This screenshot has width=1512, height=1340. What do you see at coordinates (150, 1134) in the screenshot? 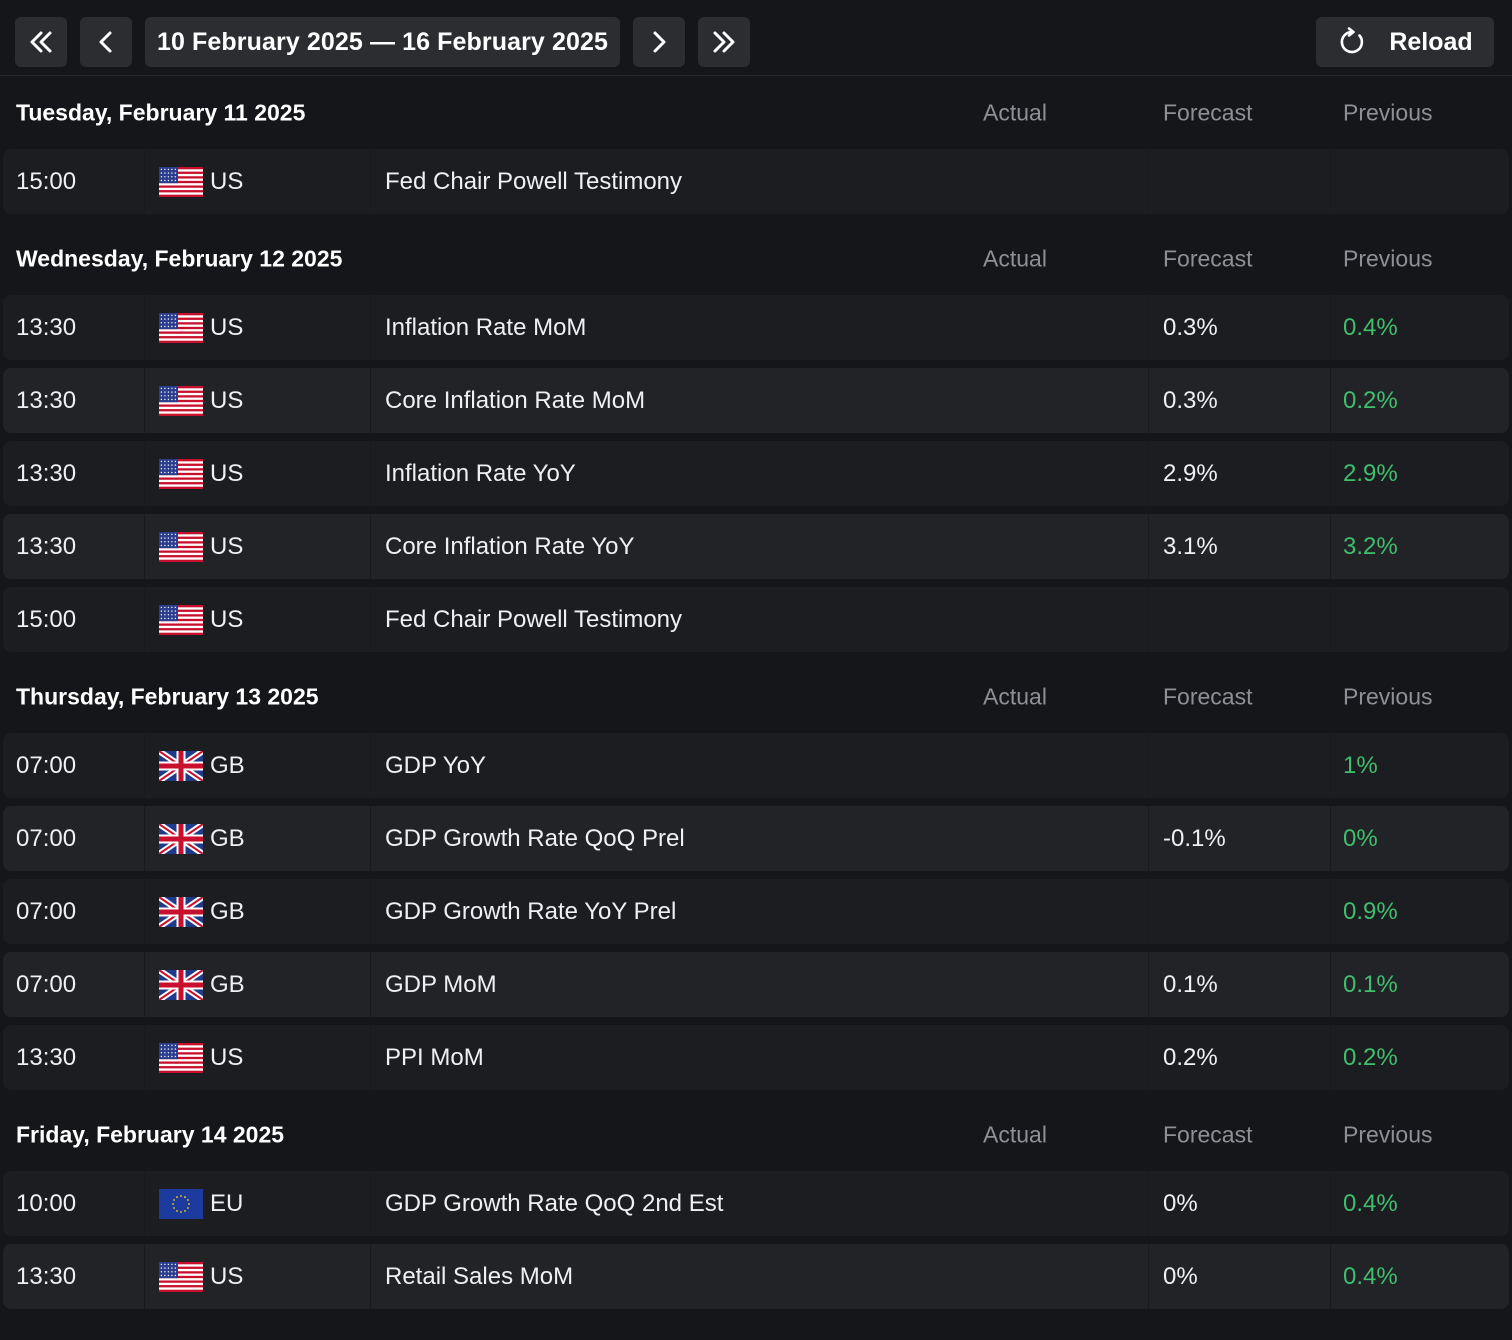
I see `day-title: Friday, February 14 2025` at bounding box center [150, 1134].